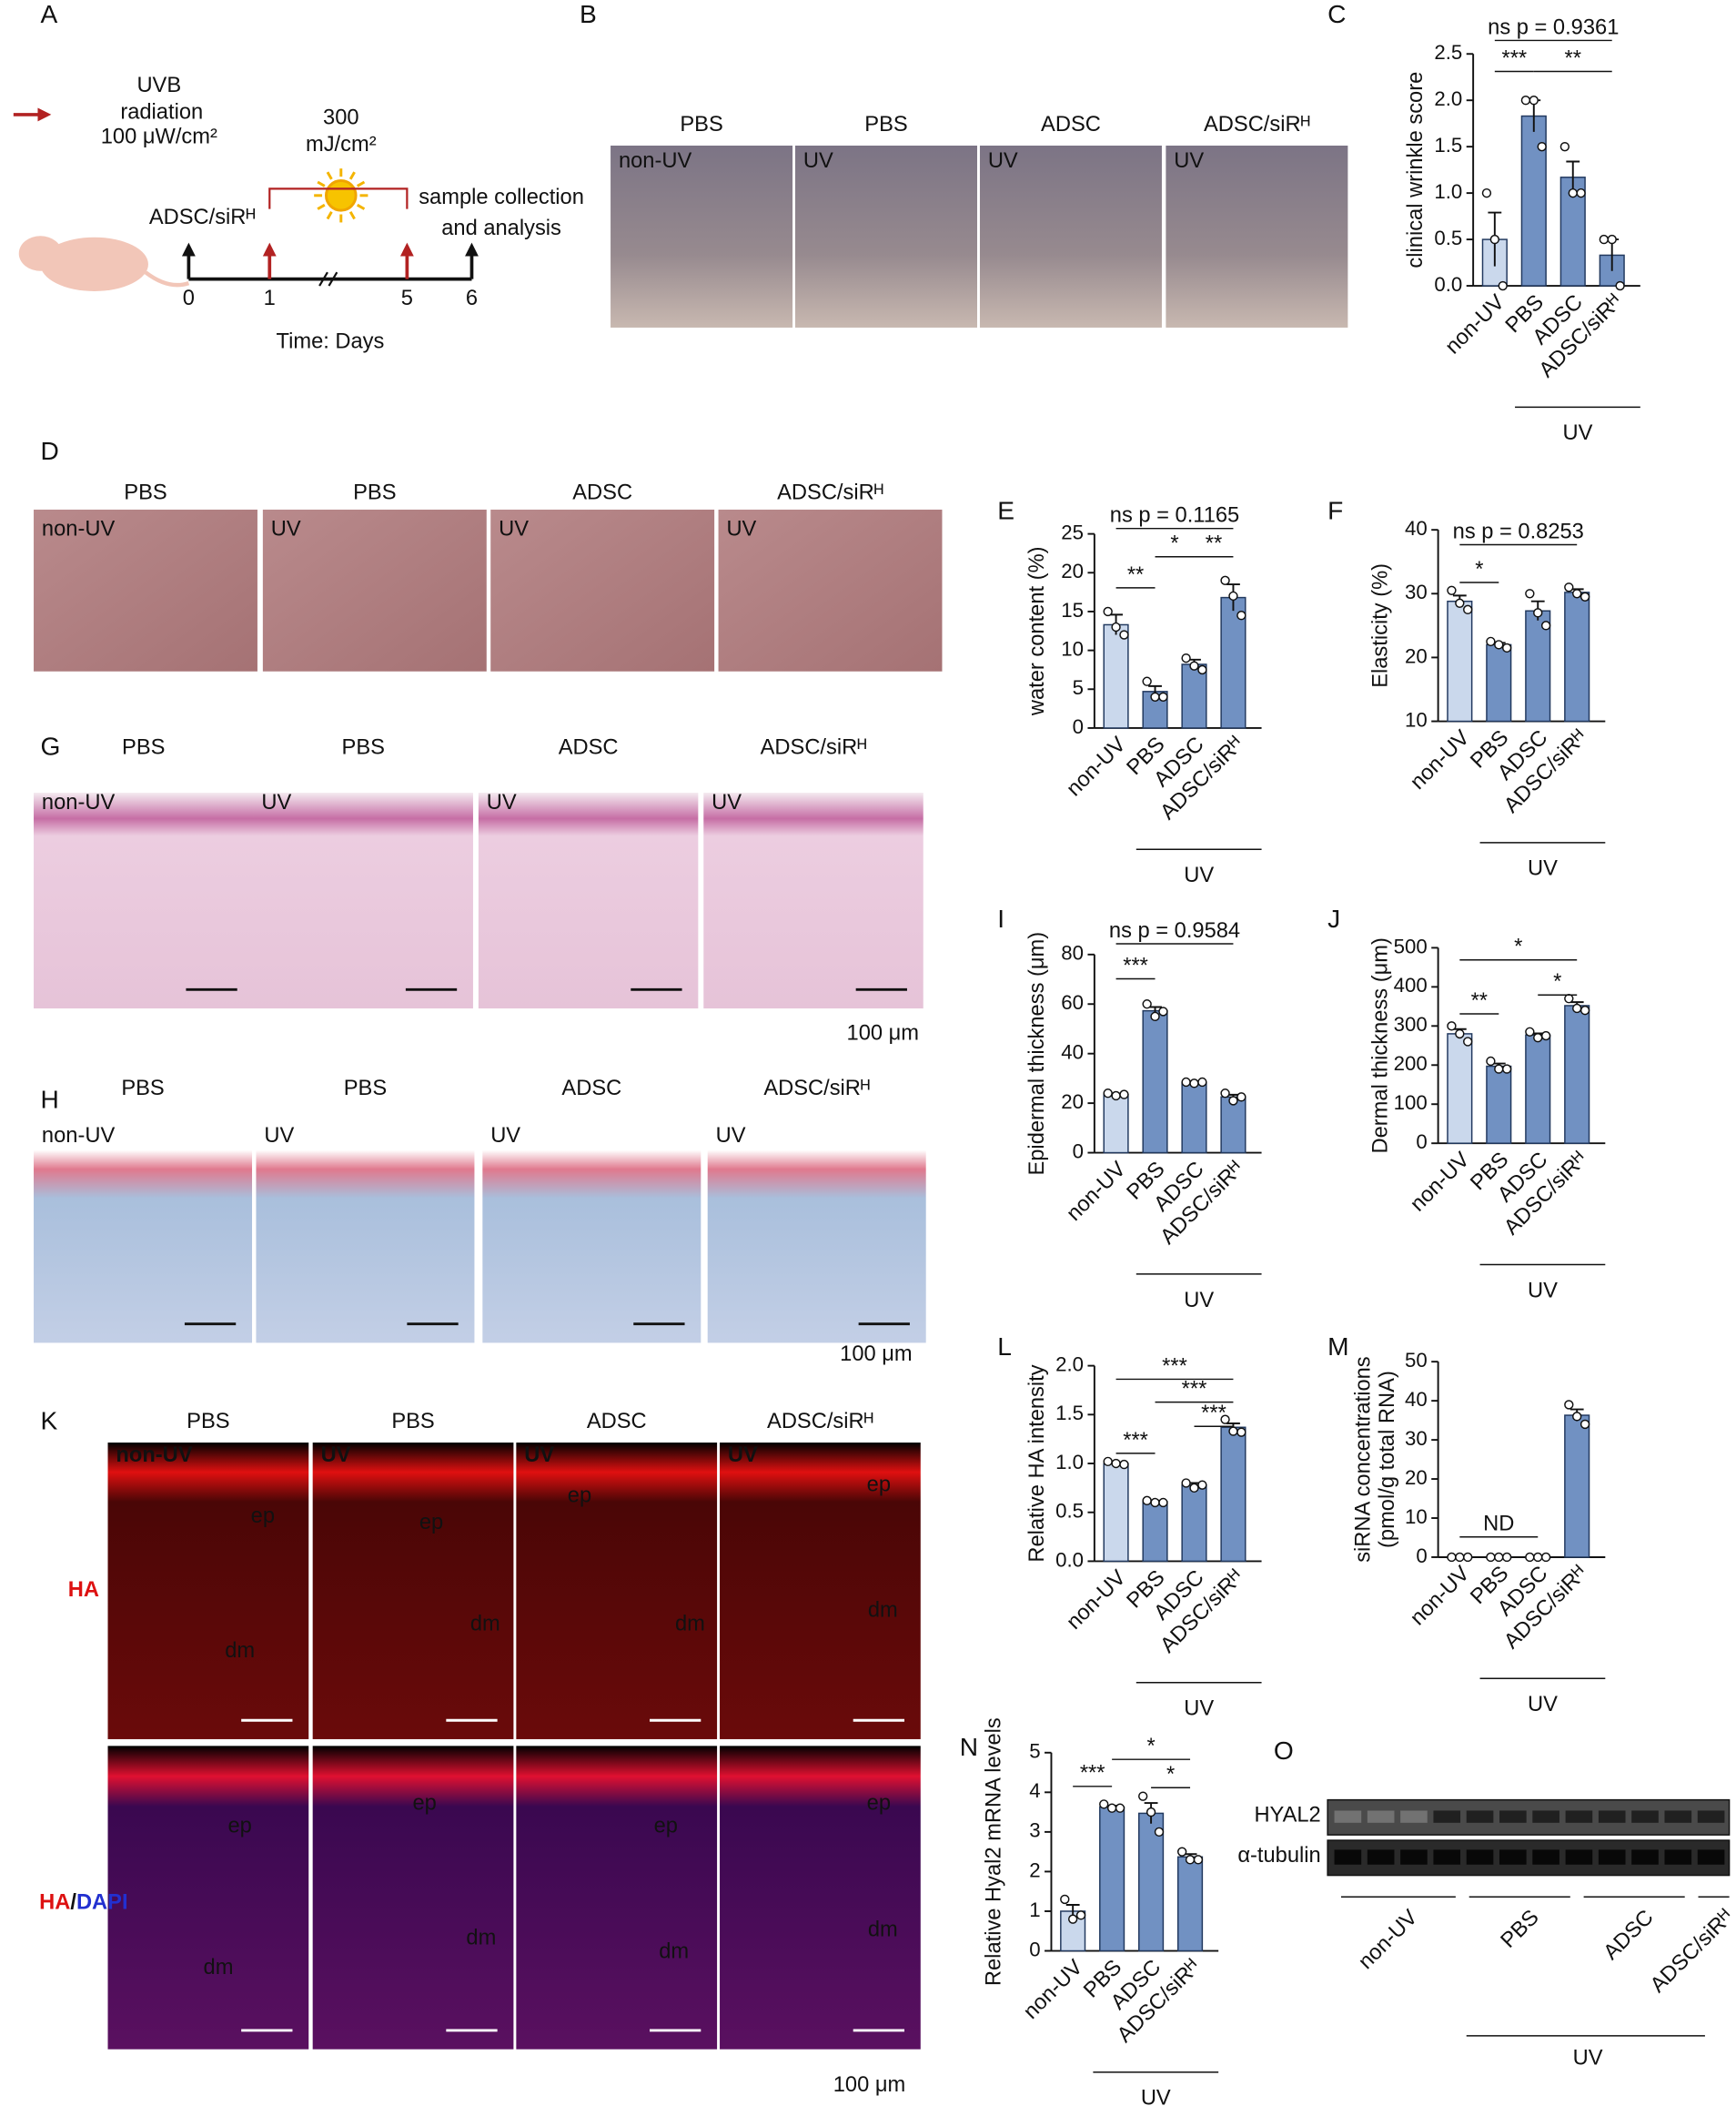  What do you see at coordinates (1034, 1870) in the screenshot?
I see `y-tick-label: 2` at bounding box center [1034, 1870].